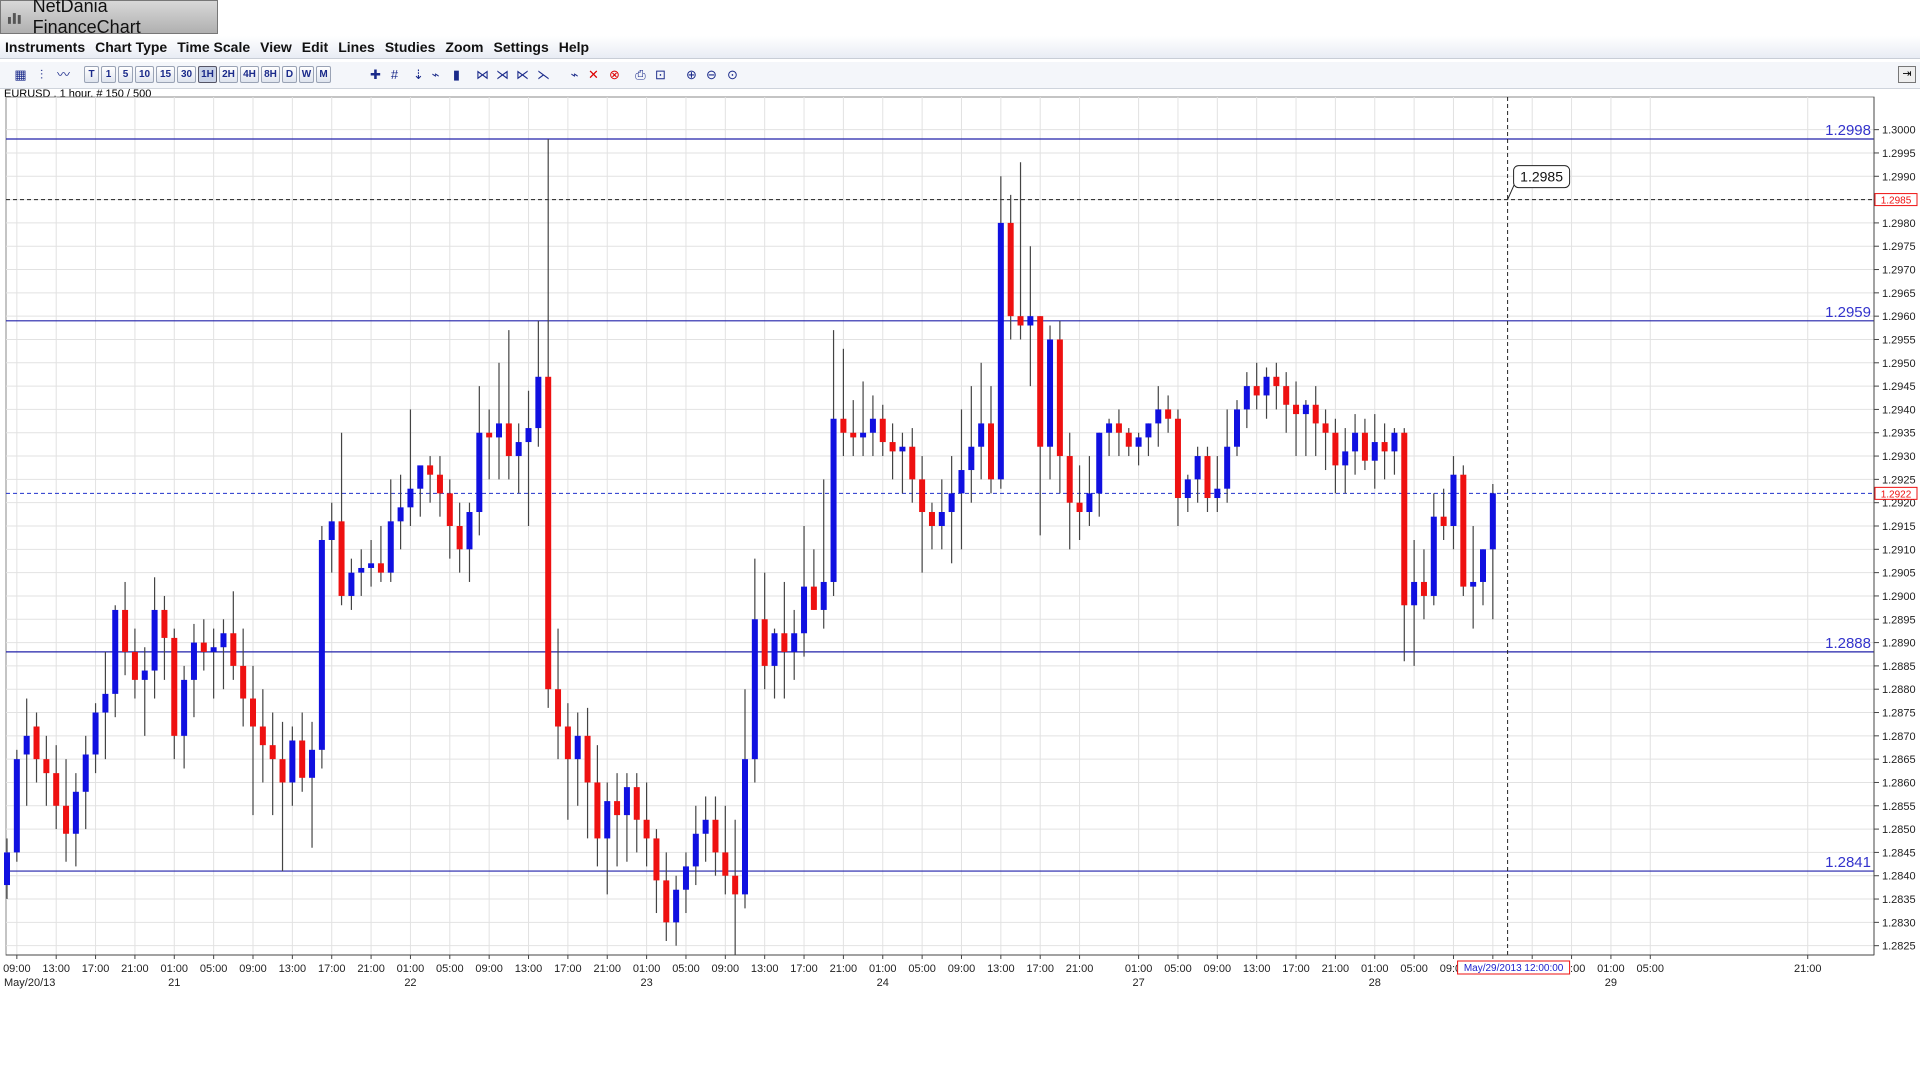 The image size is (1920, 1080). What do you see at coordinates (214, 47) in the screenshot?
I see `menu-time-scale: Time Scale` at bounding box center [214, 47].